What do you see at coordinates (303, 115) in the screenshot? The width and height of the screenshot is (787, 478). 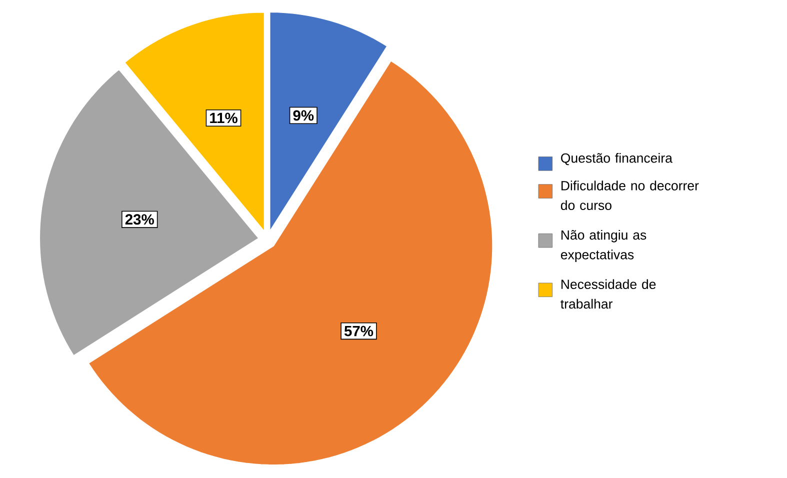 I see `data-label: 9%` at bounding box center [303, 115].